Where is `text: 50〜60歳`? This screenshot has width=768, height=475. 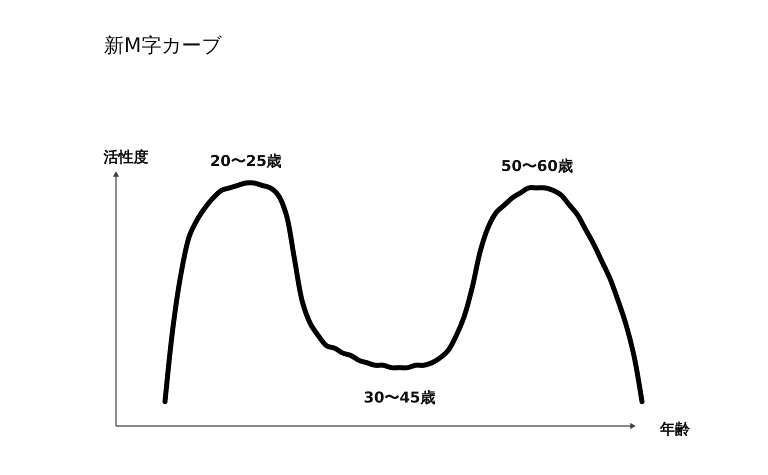
text: 50〜60歳 is located at coordinates (537, 165).